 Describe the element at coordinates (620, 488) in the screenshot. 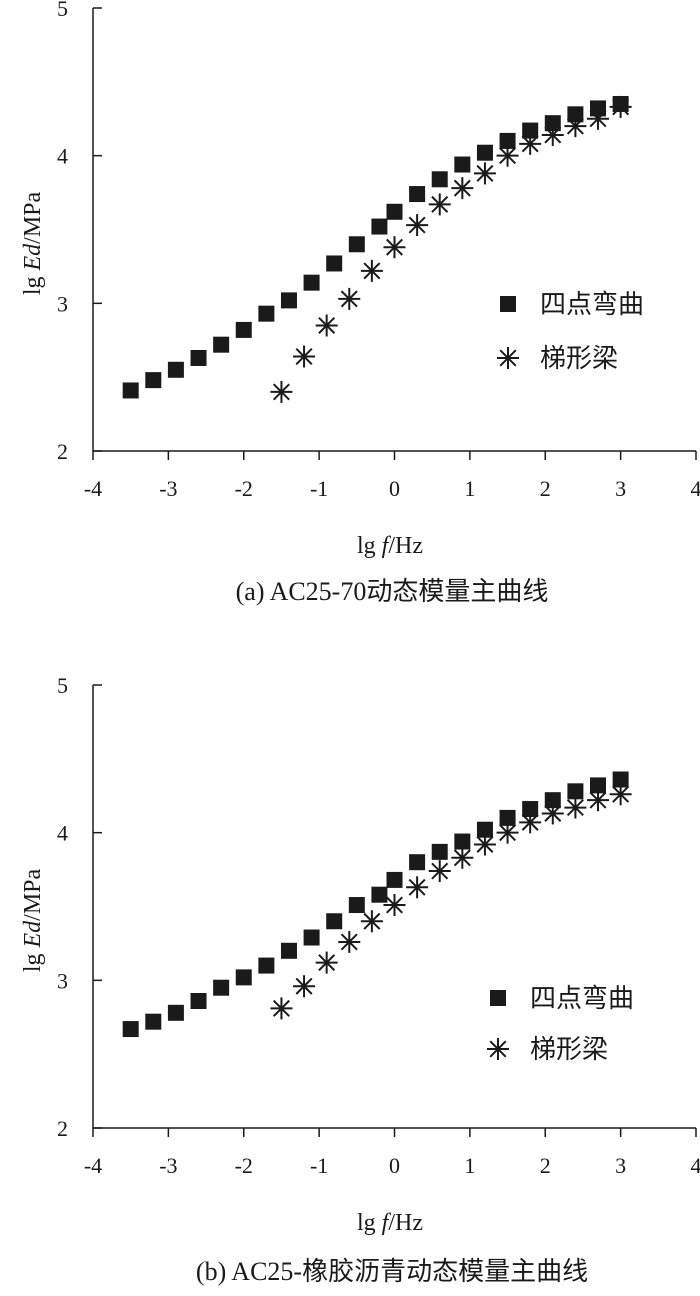

I see `x-tick-label: 3` at that location.